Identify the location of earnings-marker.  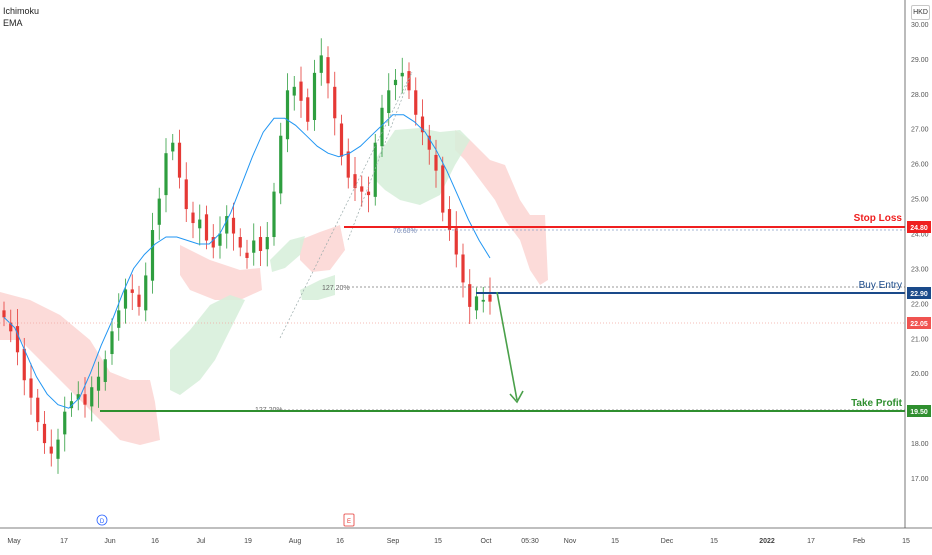
(349, 520).